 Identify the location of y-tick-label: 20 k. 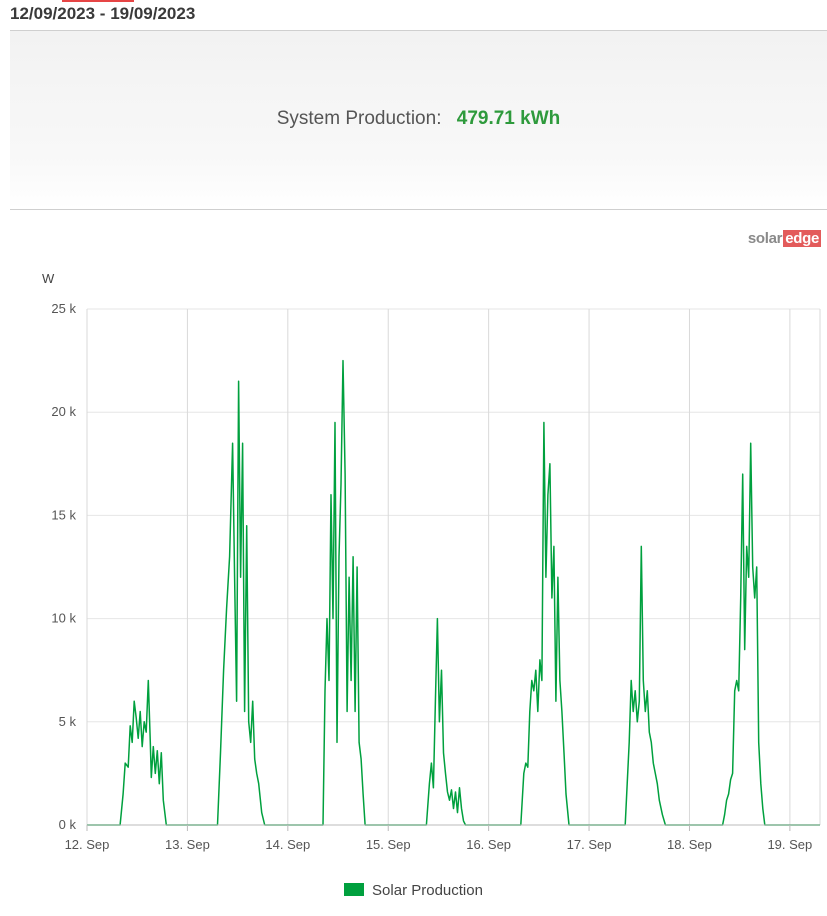
(63, 411).